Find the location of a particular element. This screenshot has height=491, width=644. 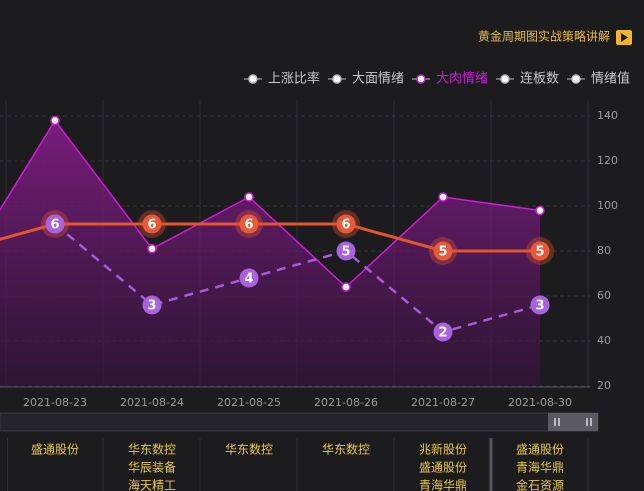

y-tick-label: 140 is located at coordinates (607, 115).